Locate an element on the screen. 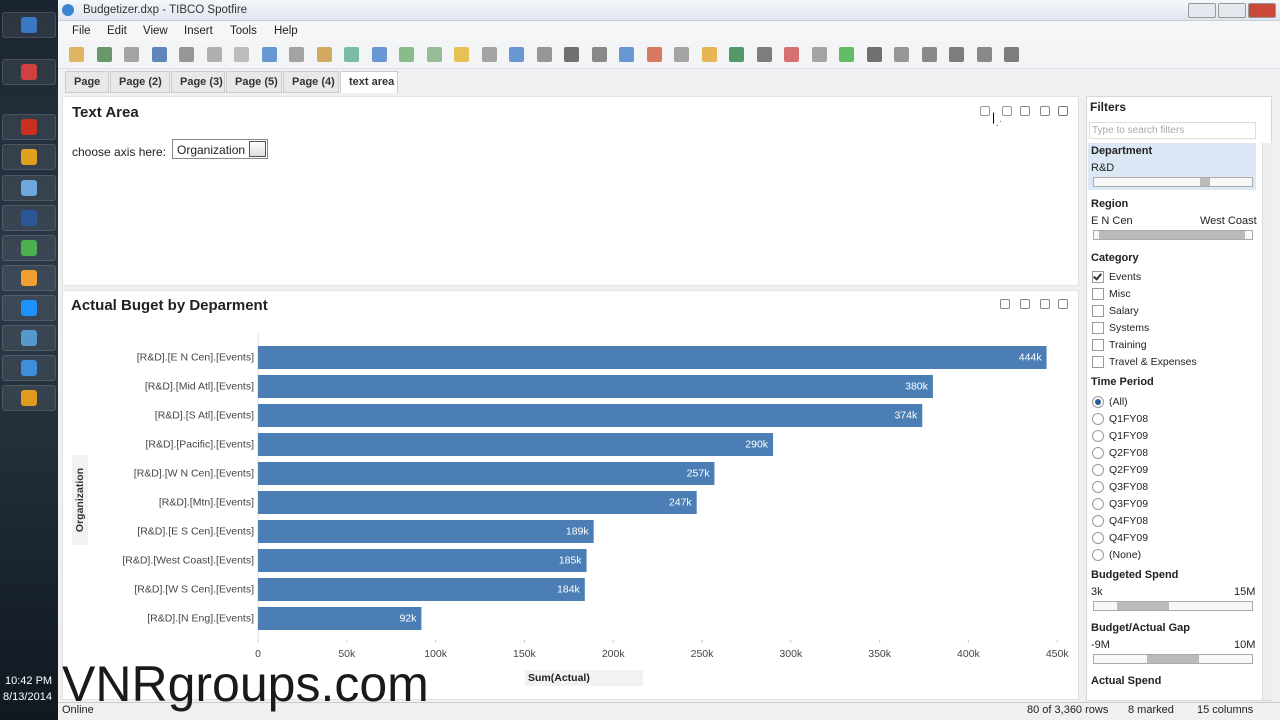 Image resolution: width=1280 pixels, height=720 pixels. tab-label: Page (5) is located at coordinates (256, 82).